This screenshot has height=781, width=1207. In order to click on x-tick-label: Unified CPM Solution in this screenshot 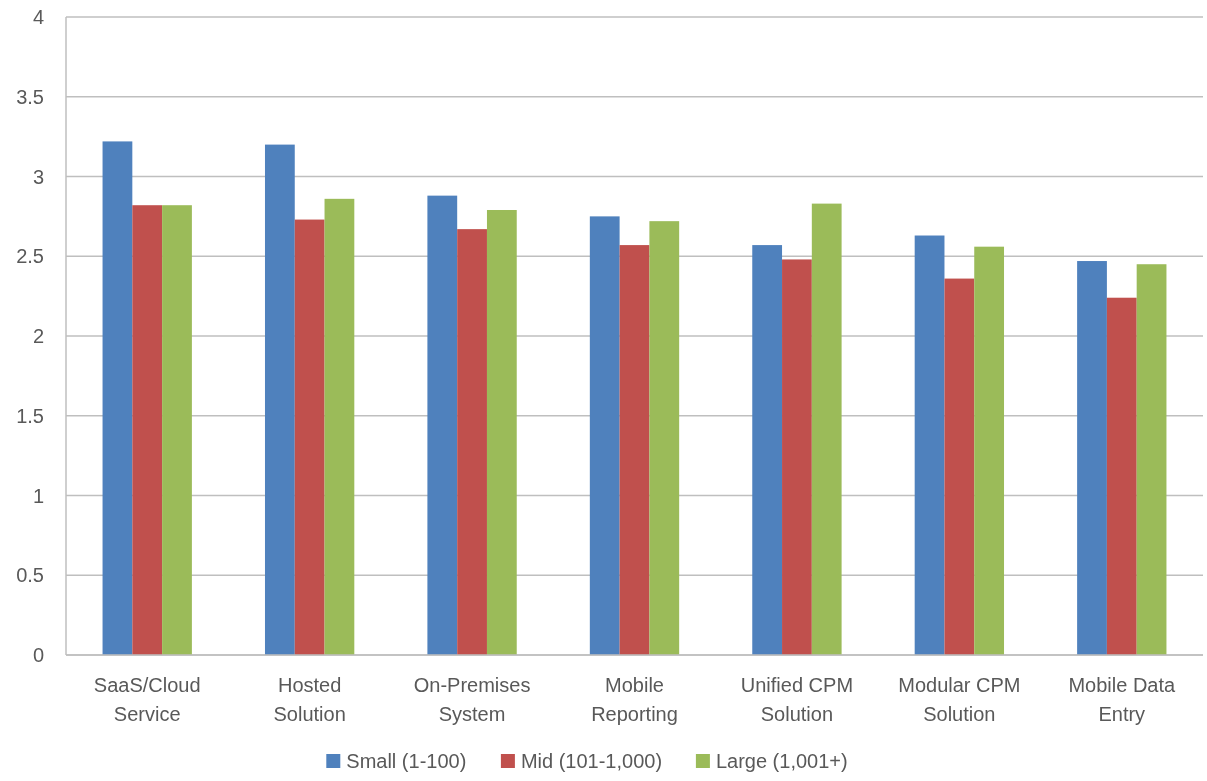, I will do `click(797, 699)`.